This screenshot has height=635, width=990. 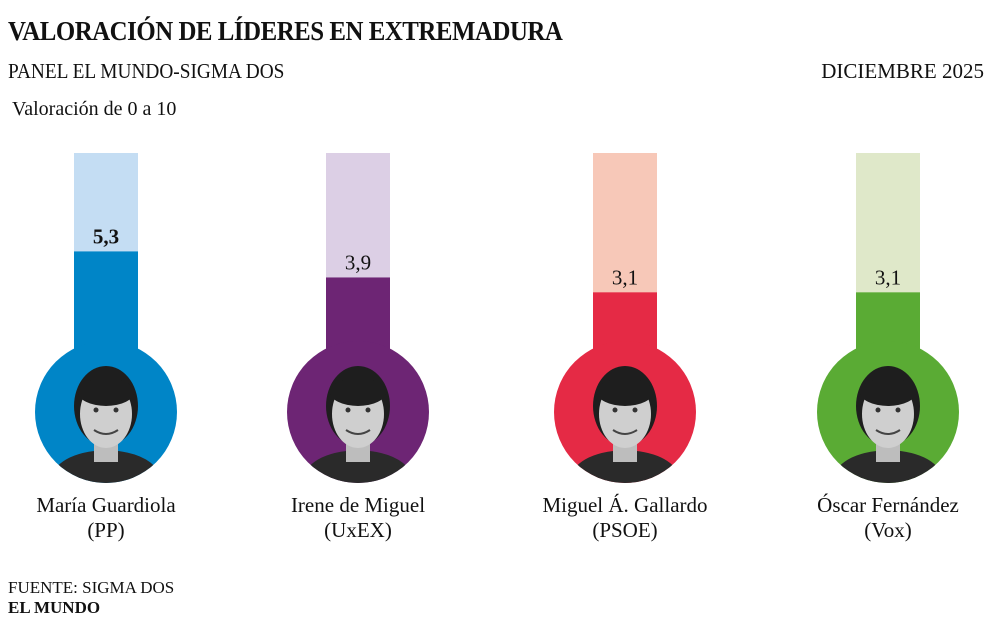 I want to click on category-label: Óscar Fernández, so click(x=888, y=505).